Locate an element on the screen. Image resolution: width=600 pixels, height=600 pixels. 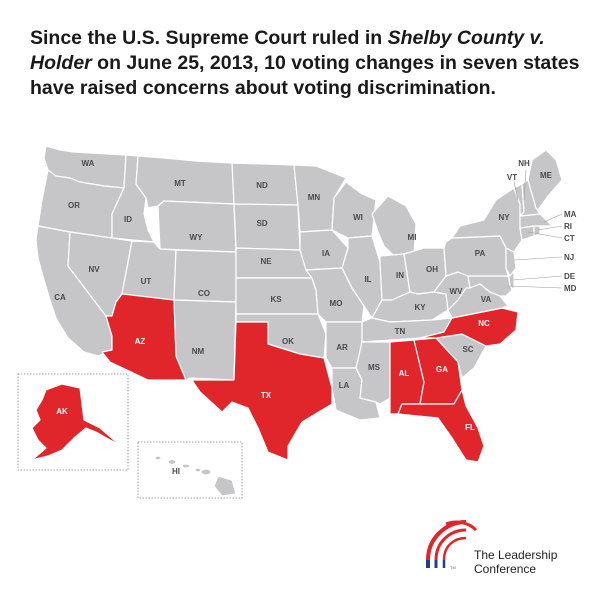
label-ak: AK is located at coordinates (62, 411).